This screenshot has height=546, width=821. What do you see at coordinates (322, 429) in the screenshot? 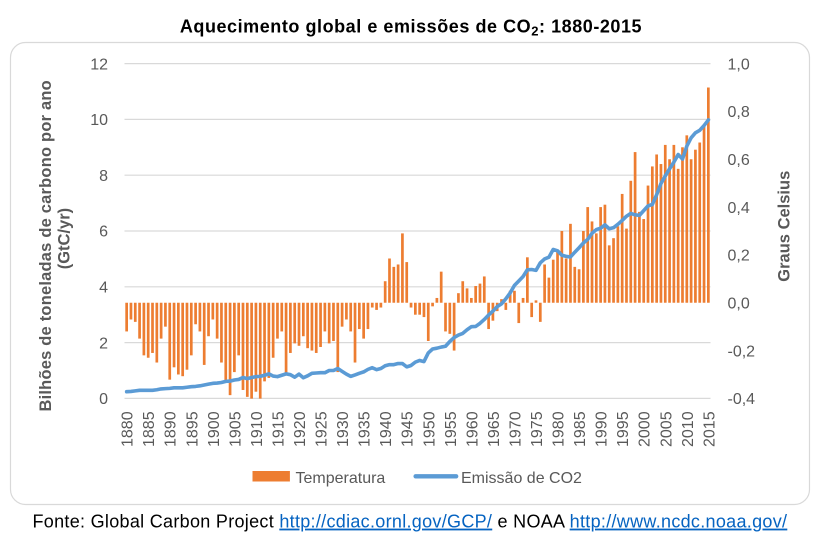
I see `svg-text: 1925` at bounding box center [322, 429].